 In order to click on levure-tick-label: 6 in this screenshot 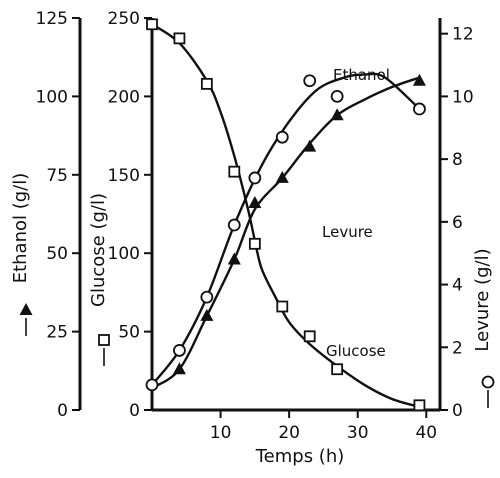, I will do `click(457, 223)`.